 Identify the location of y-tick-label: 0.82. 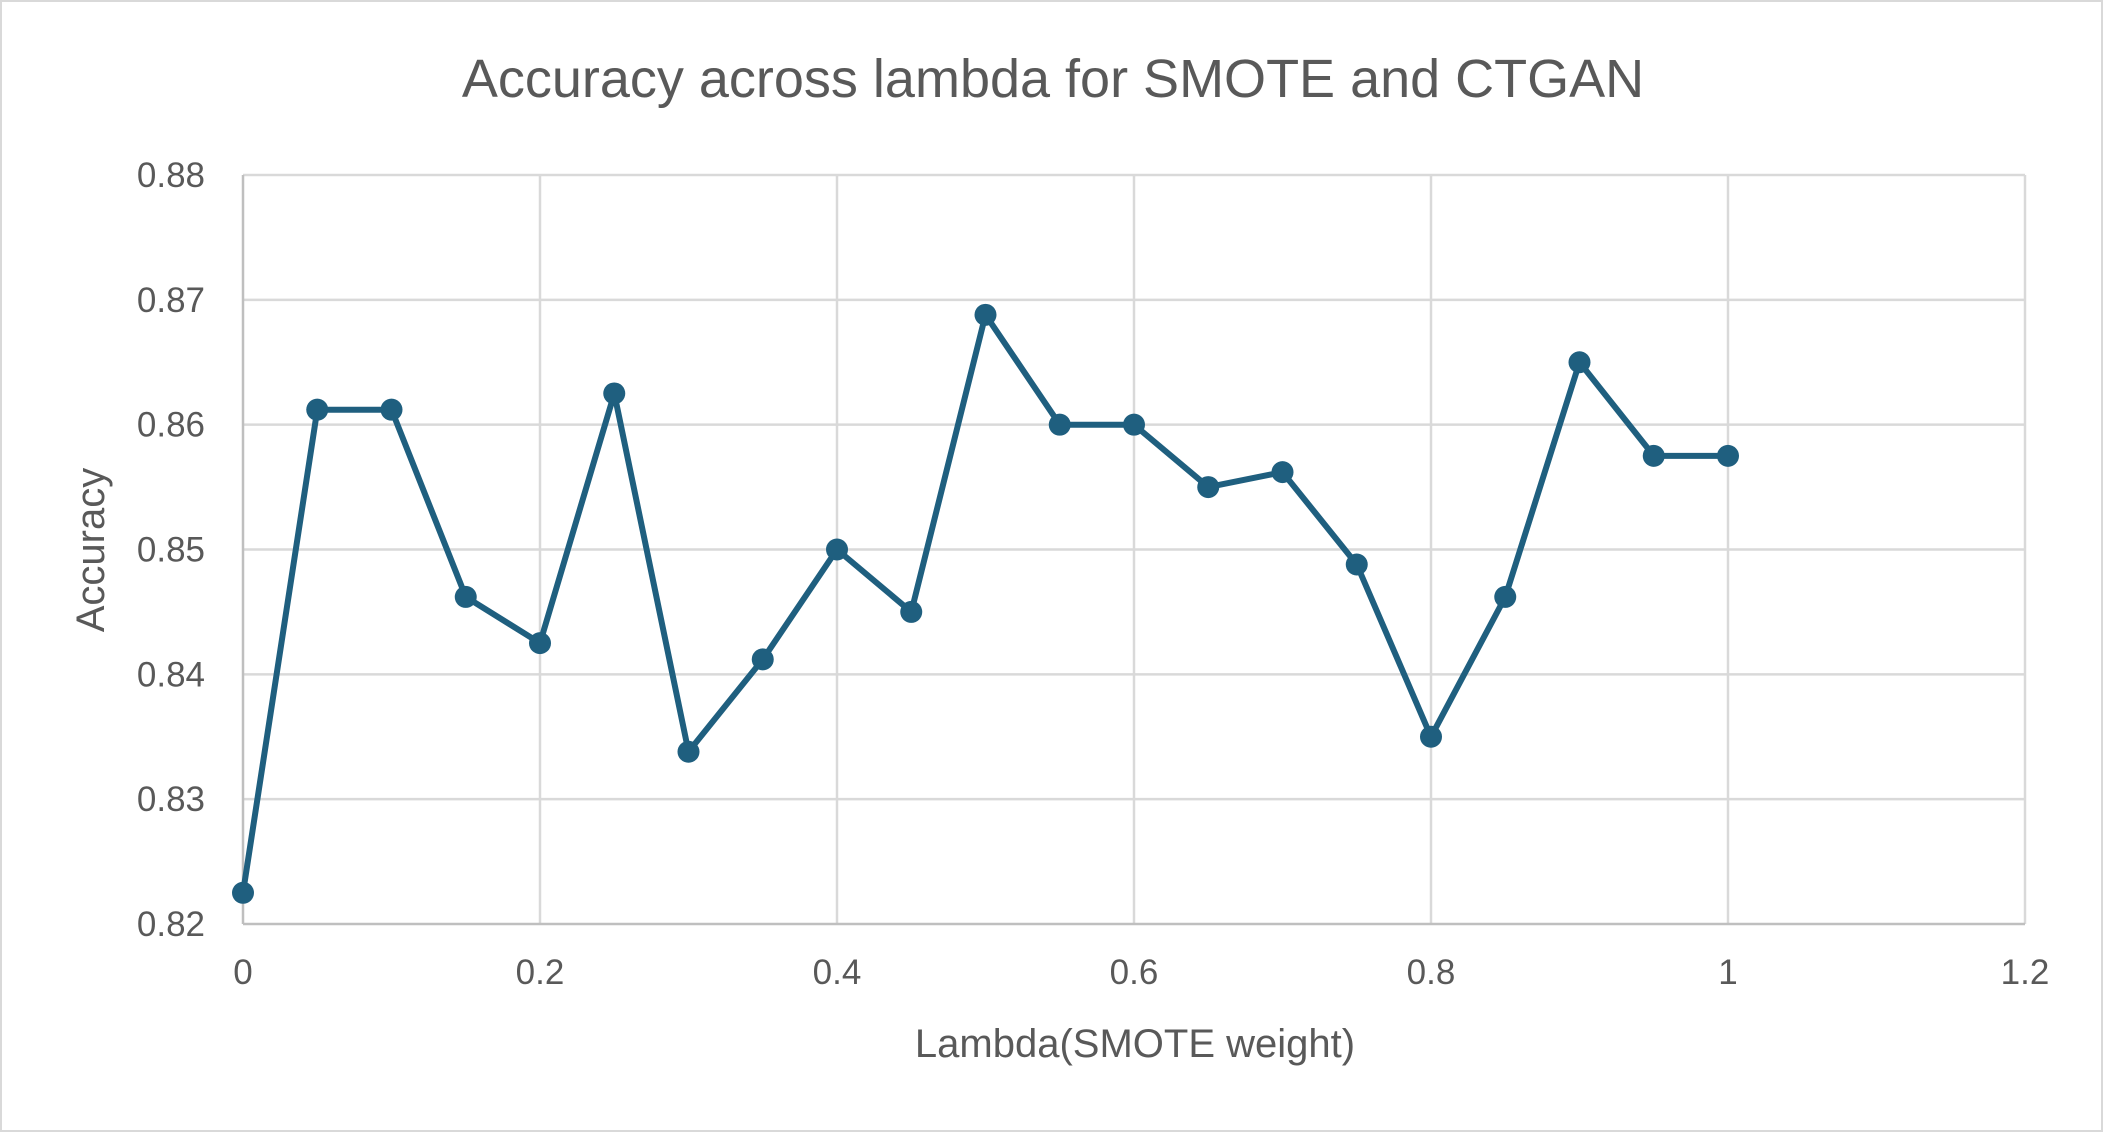
(171, 924).